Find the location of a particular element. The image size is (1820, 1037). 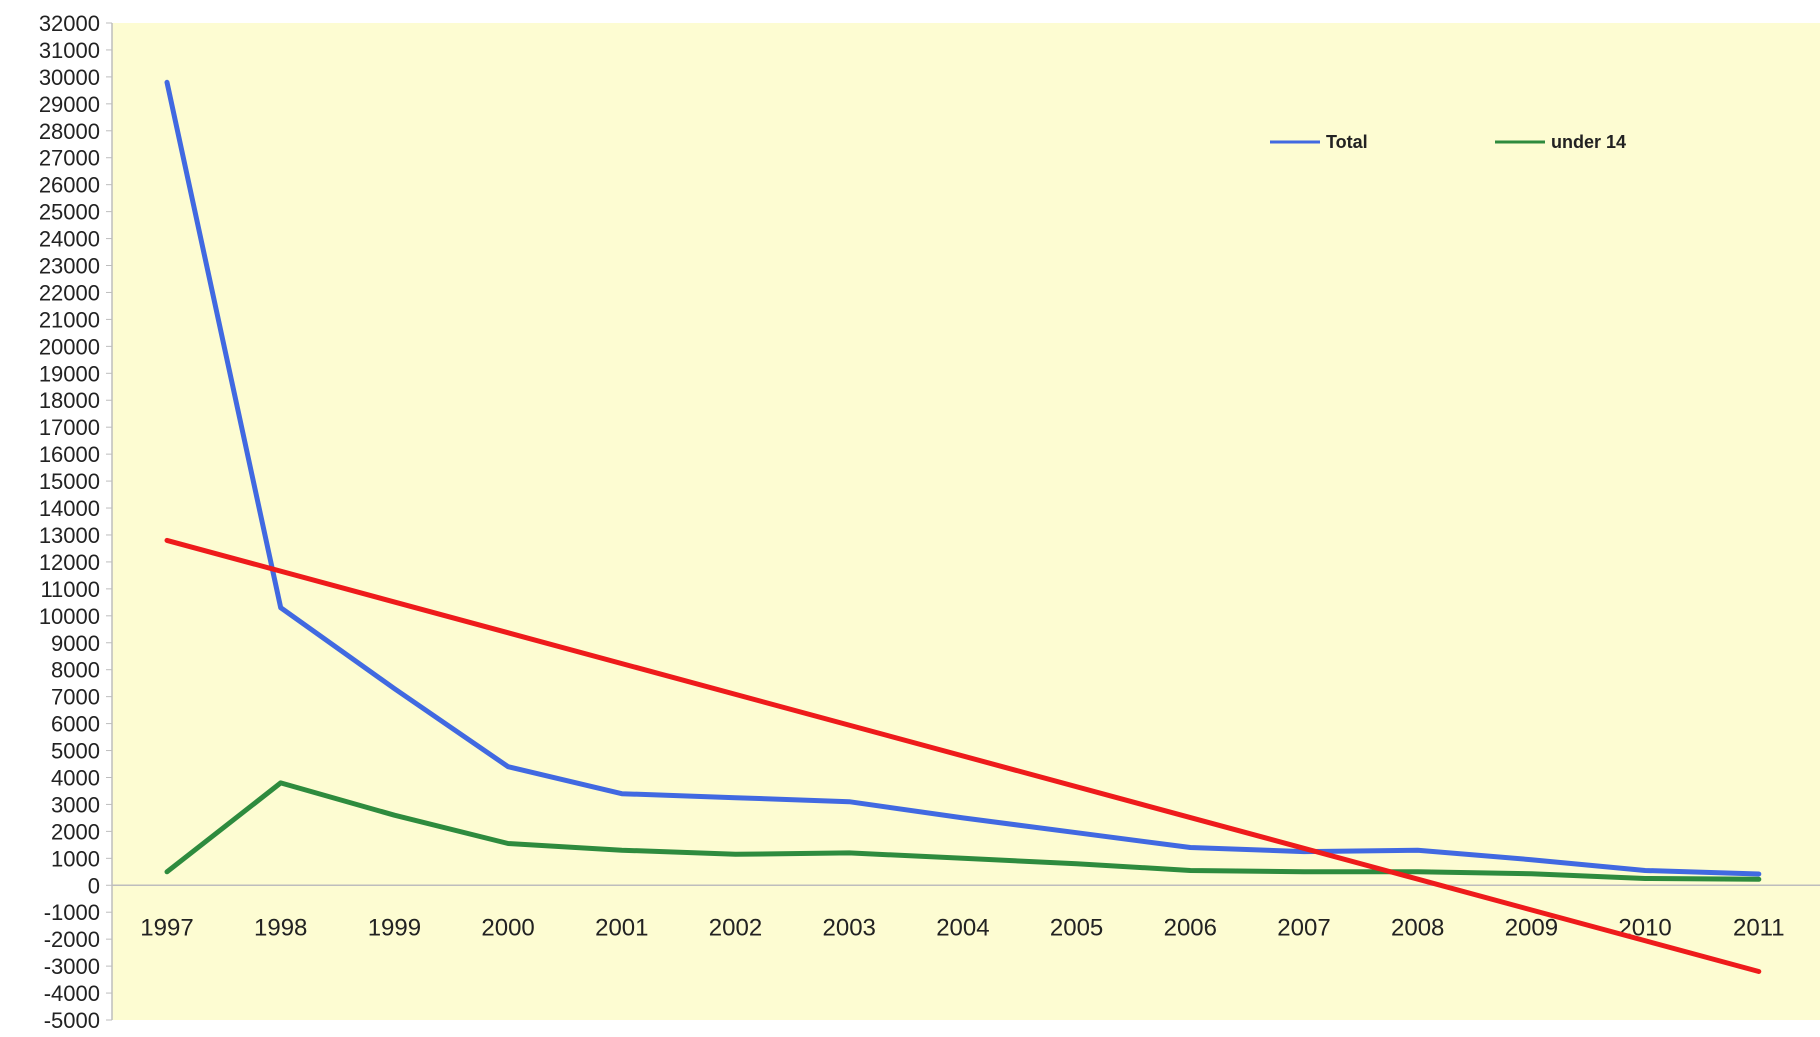

y-tick-label: 10000 is located at coordinates (69, 616).